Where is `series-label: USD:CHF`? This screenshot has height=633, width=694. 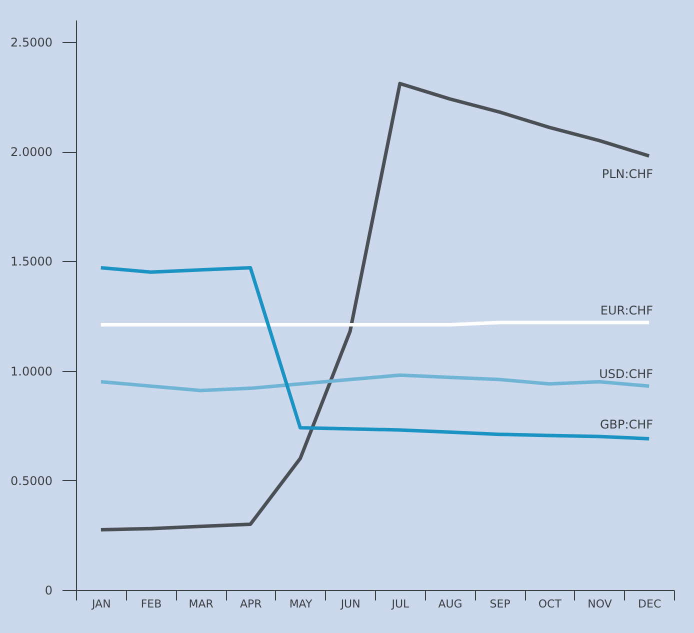 series-label: USD:CHF is located at coordinates (626, 374).